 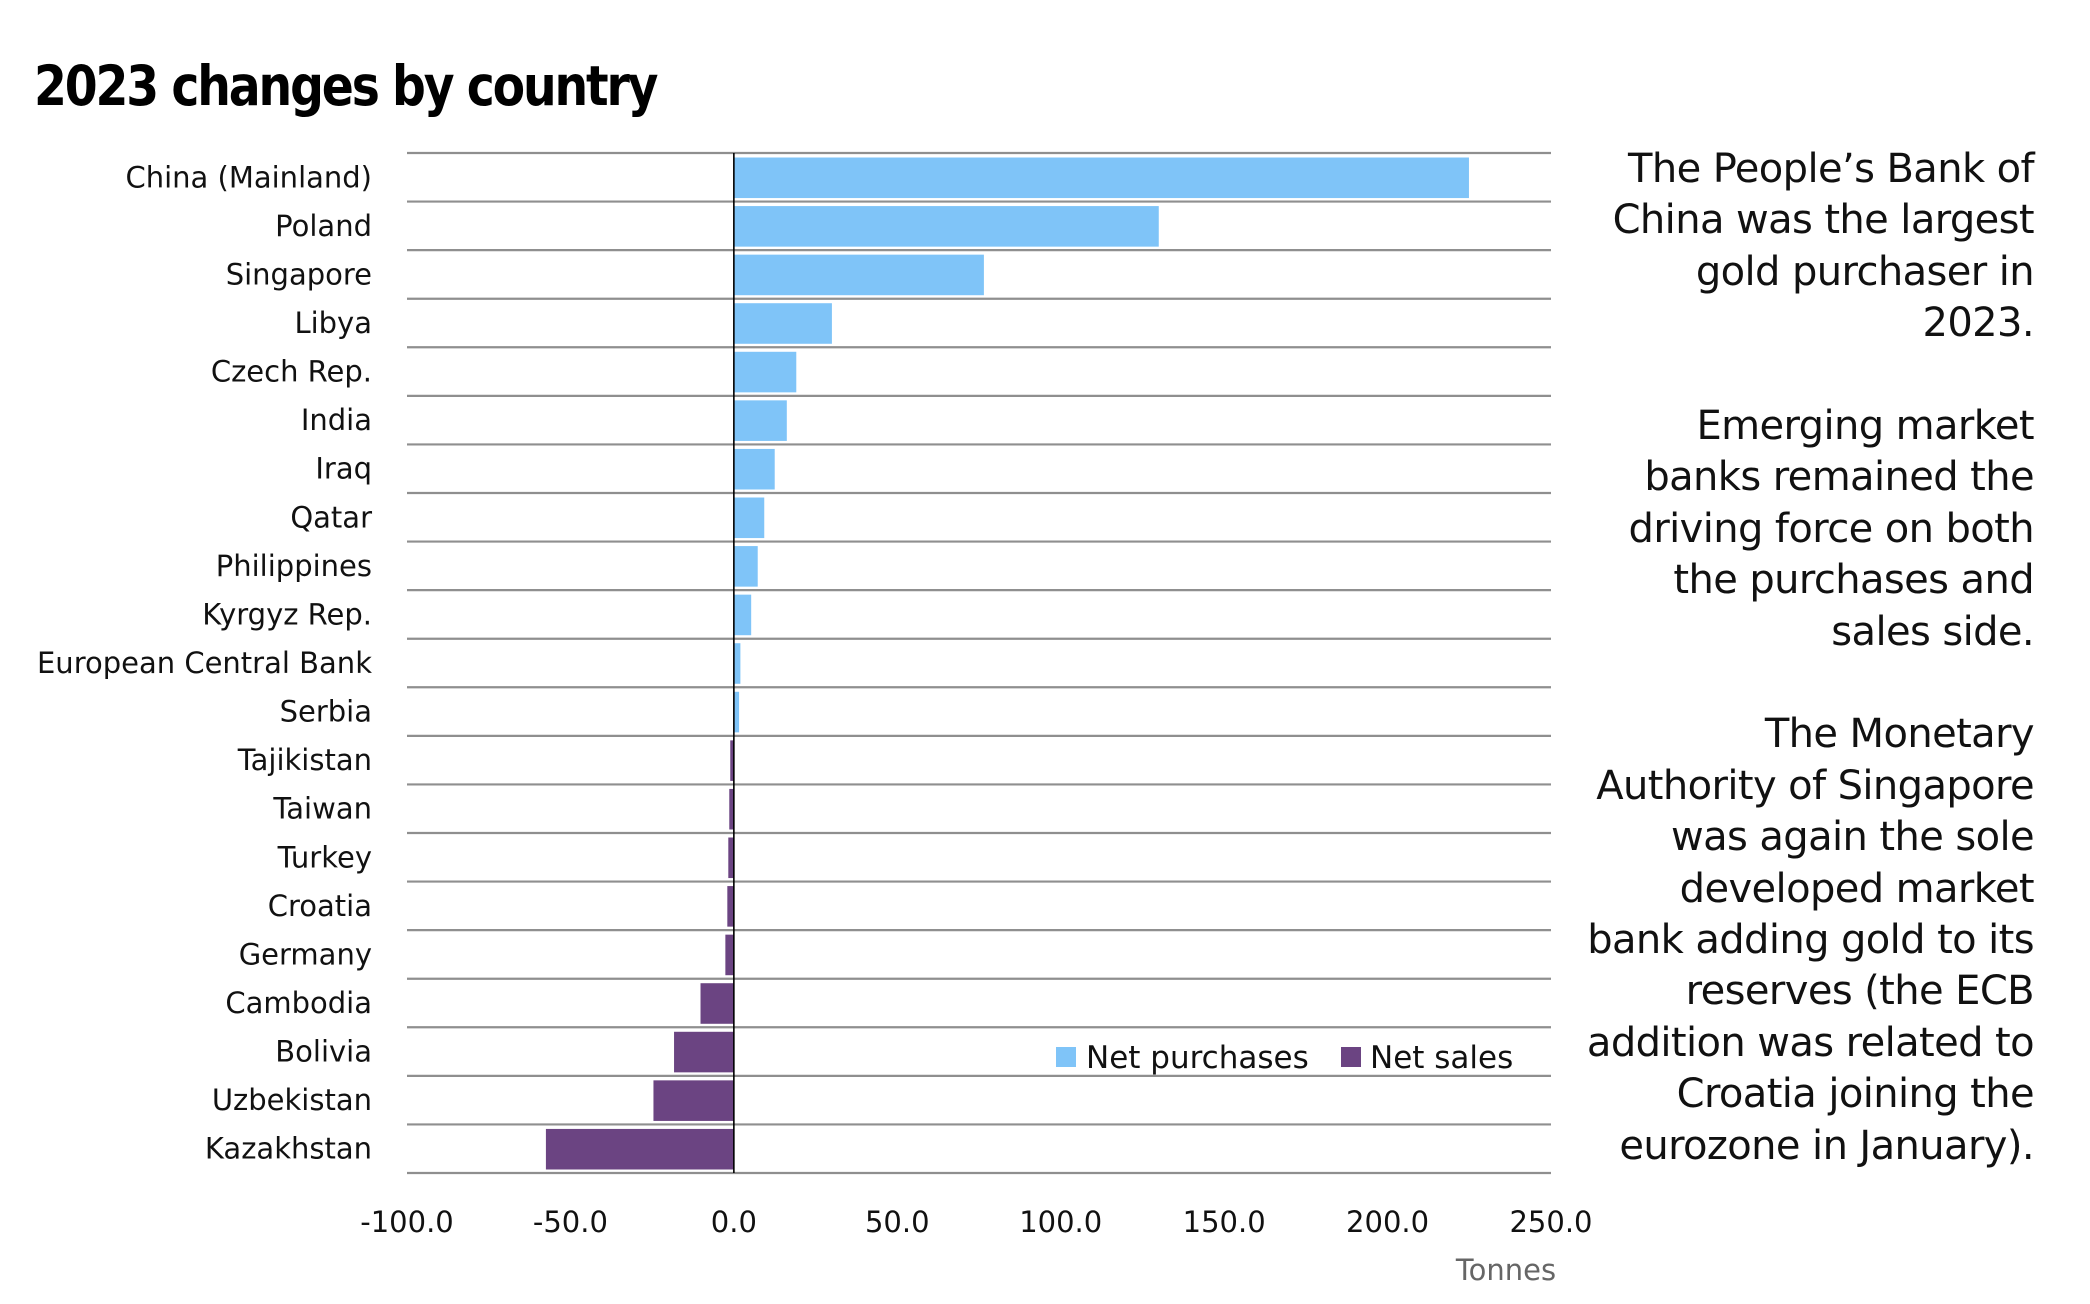 I want to click on category-label-turkey: Turkey, so click(x=324, y=857).